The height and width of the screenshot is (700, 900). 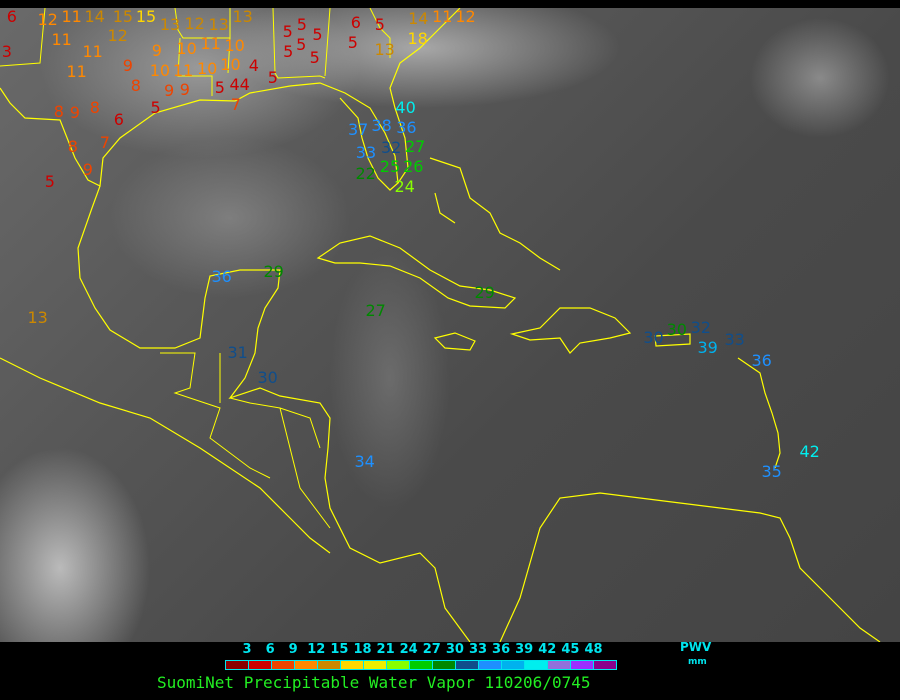 I want to click on hispaniola, so click(x=570, y=330).